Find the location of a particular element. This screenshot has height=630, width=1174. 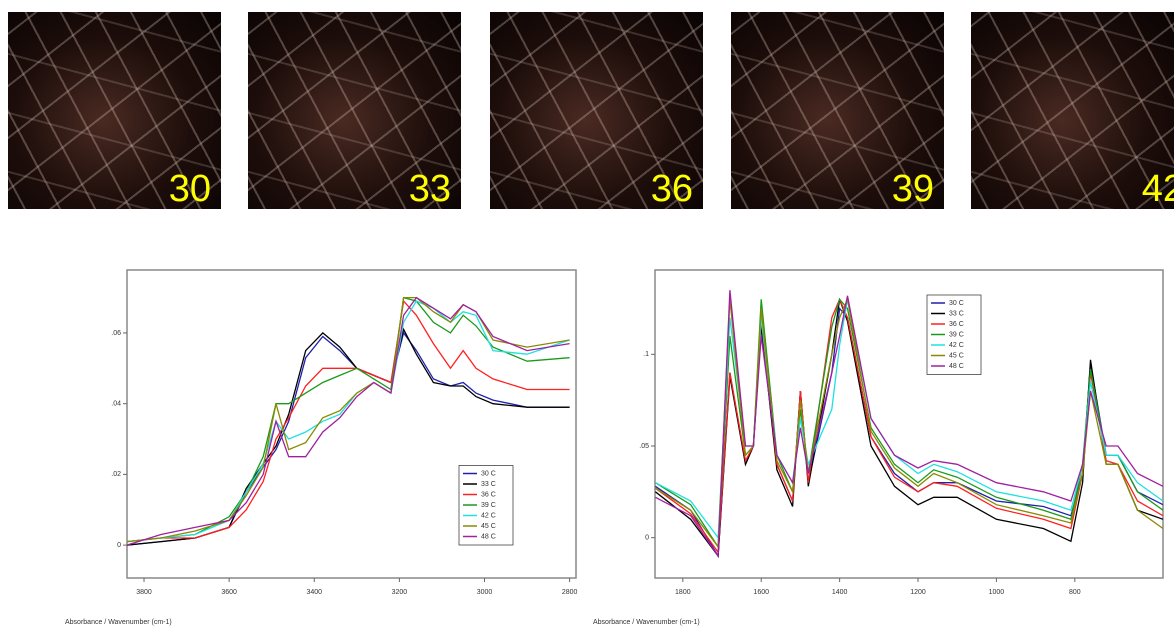

x-tick-label: 3600 is located at coordinates (229, 592).